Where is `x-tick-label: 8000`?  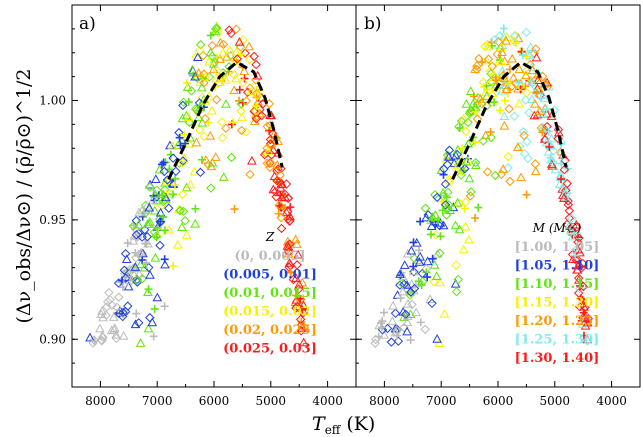 x-tick-label: 8000 is located at coordinates (100, 401).